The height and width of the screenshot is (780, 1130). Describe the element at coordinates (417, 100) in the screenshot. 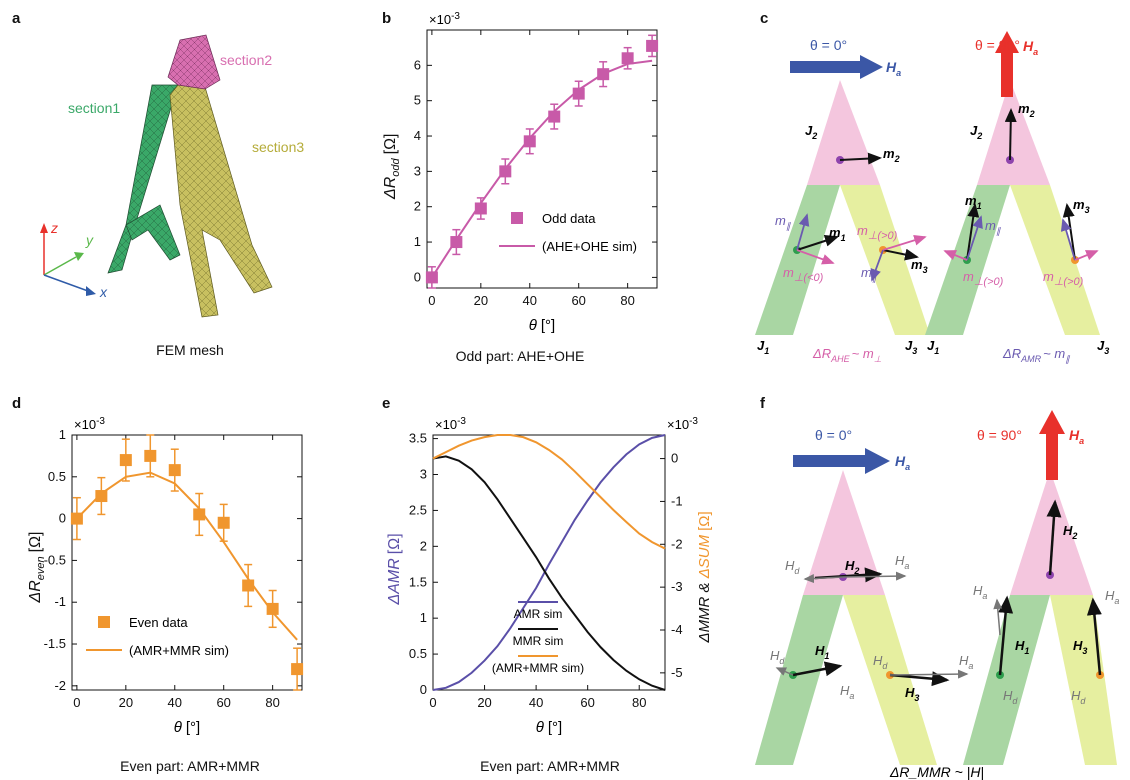

I see `y-tick-label: 5` at that location.